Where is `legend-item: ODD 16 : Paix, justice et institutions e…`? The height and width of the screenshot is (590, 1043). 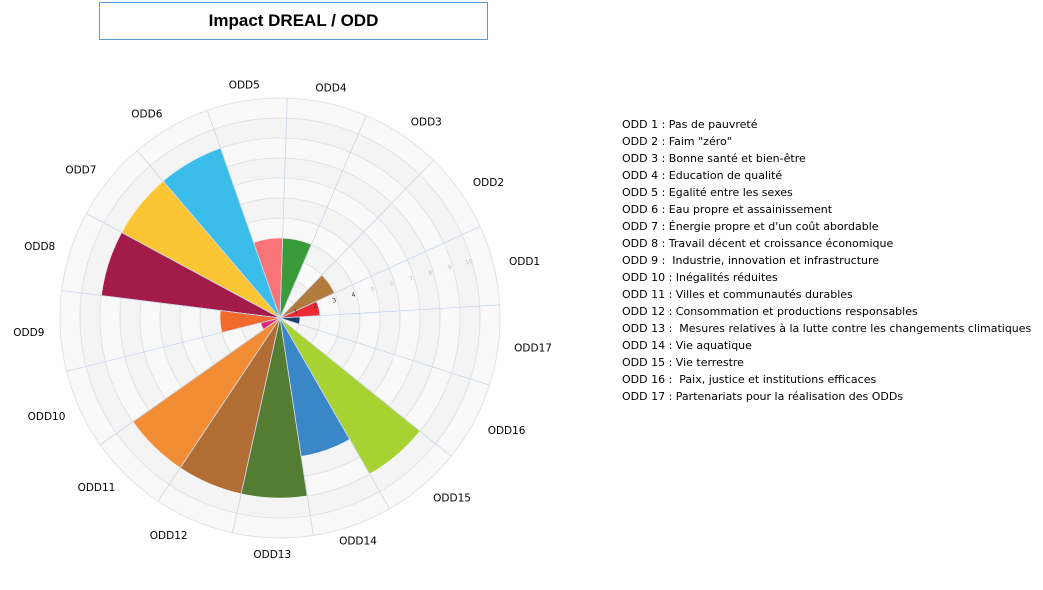 legend-item: ODD 16 : Paix, justice et institutions e… is located at coordinates (749, 379).